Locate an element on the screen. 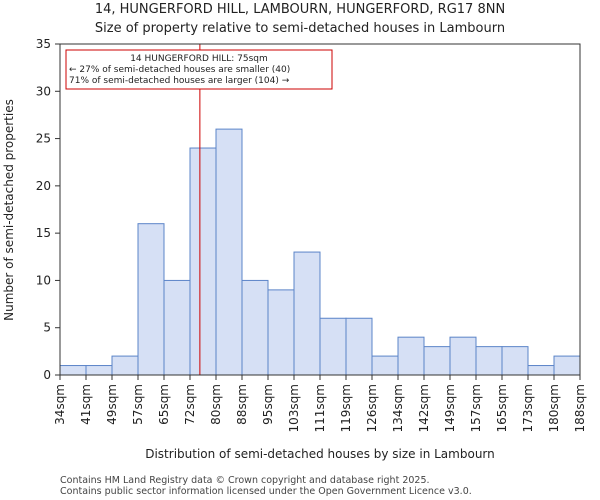 Image resolution: width=600 pixels, height=500 pixels. y-tick-label: 10 is located at coordinates (43, 280).